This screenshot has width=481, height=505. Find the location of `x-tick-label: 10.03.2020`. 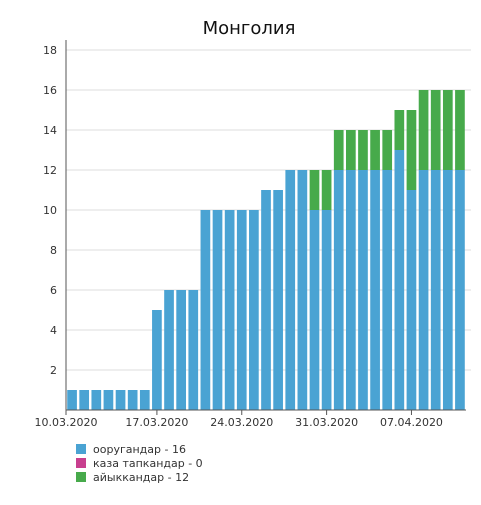

x-tick-label: 10.03.2020 is located at coordinates (66, 422).